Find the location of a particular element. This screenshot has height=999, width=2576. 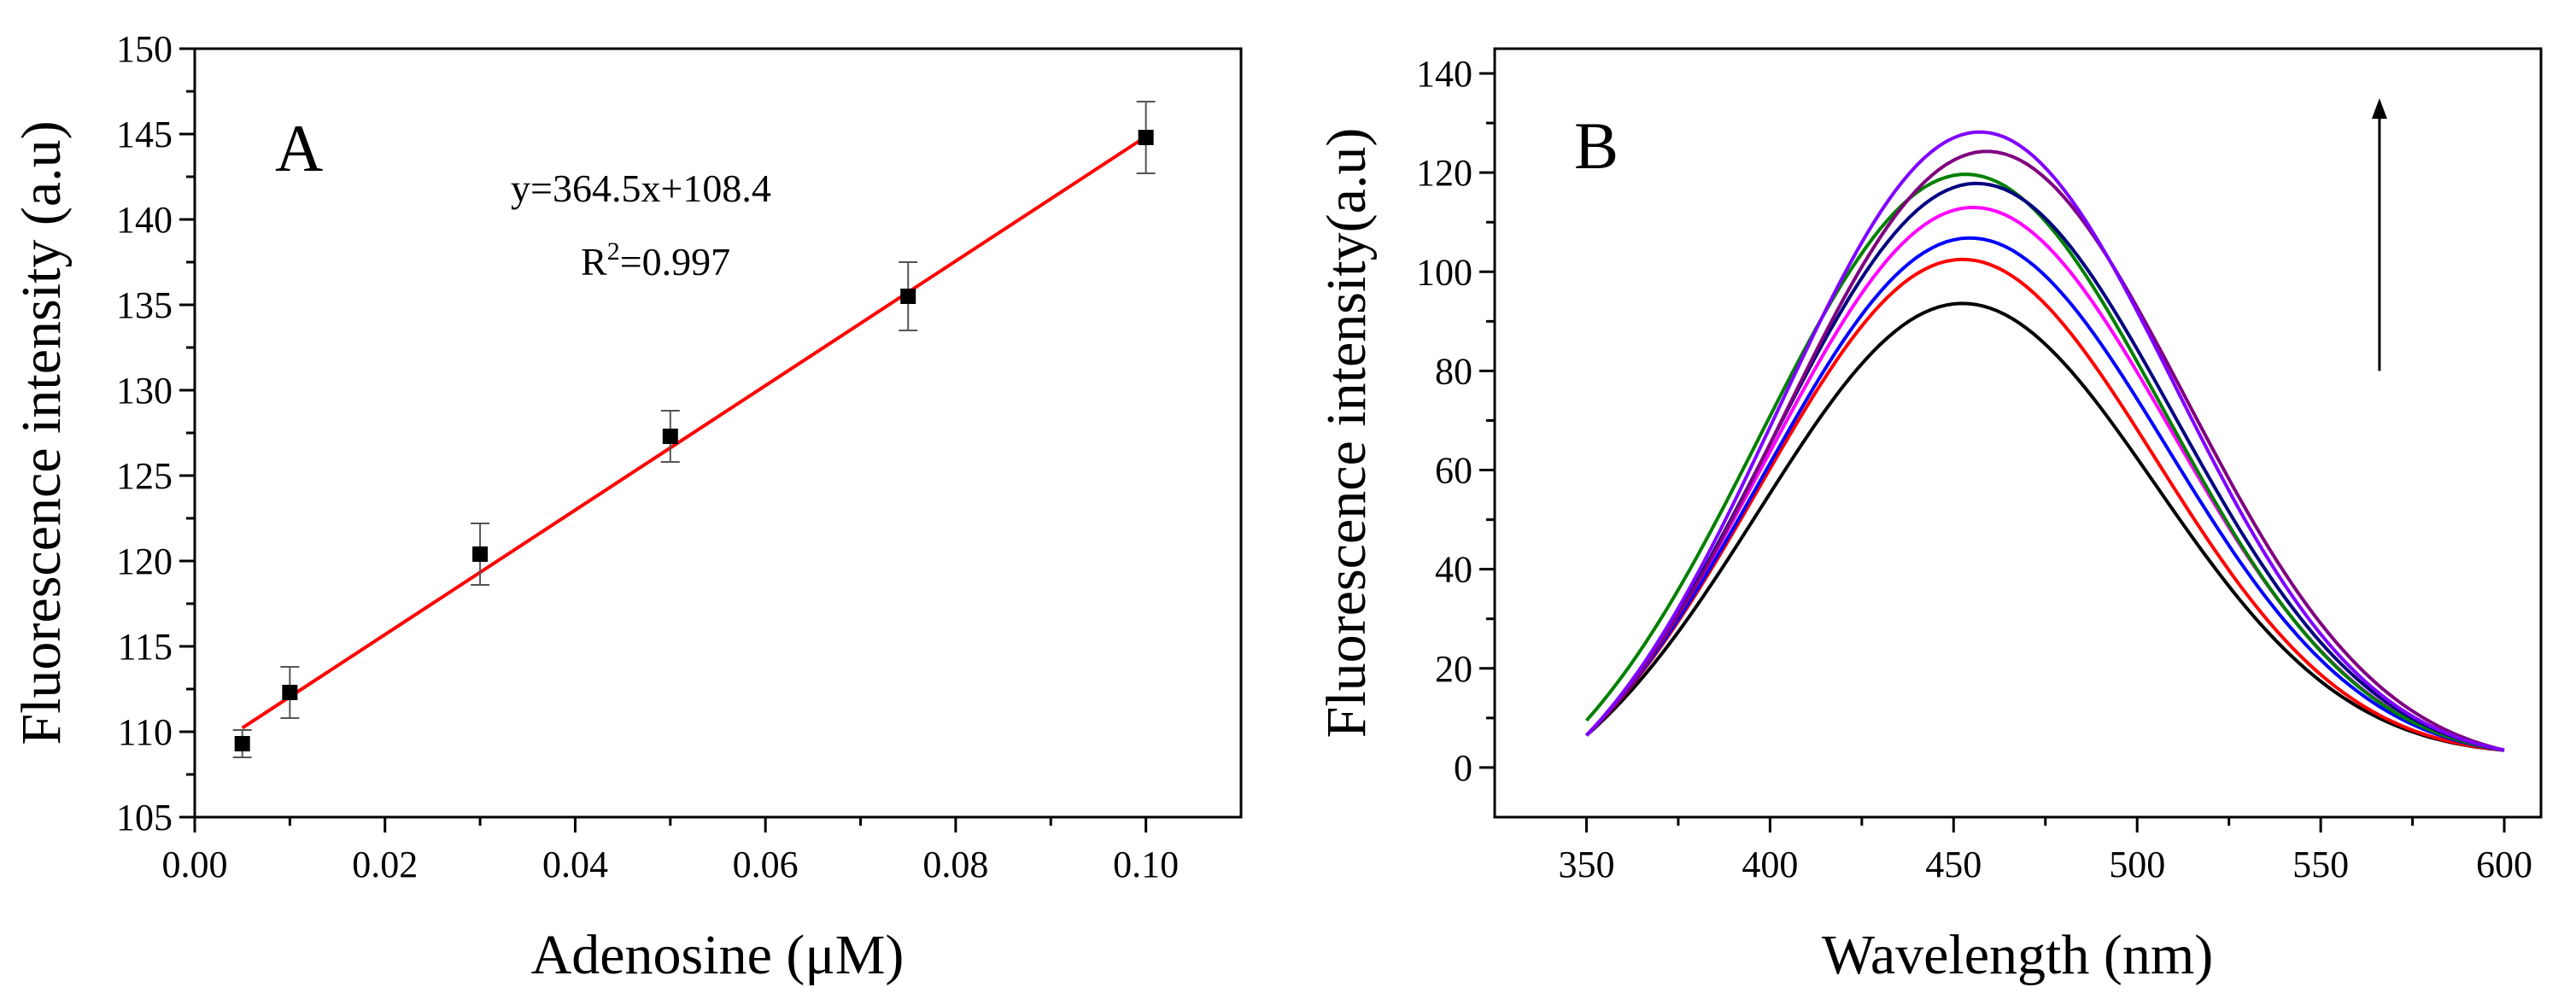

r2-value: =0.997 is located at coordinates (675, 261).